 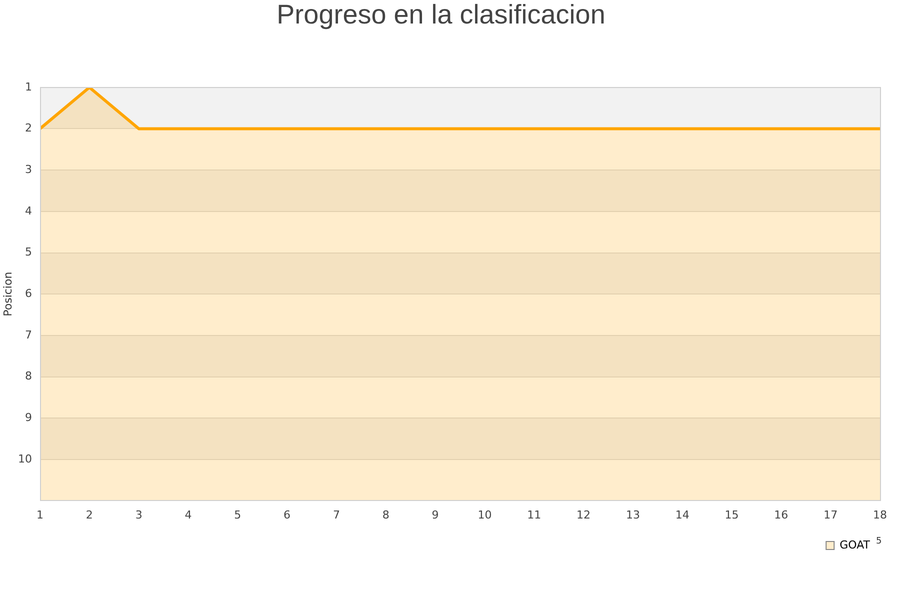 What do you see at coordinates (7, 294) in the screenshot?
I see `y-axis-title: Posicion` at bounding box center [7, 294].